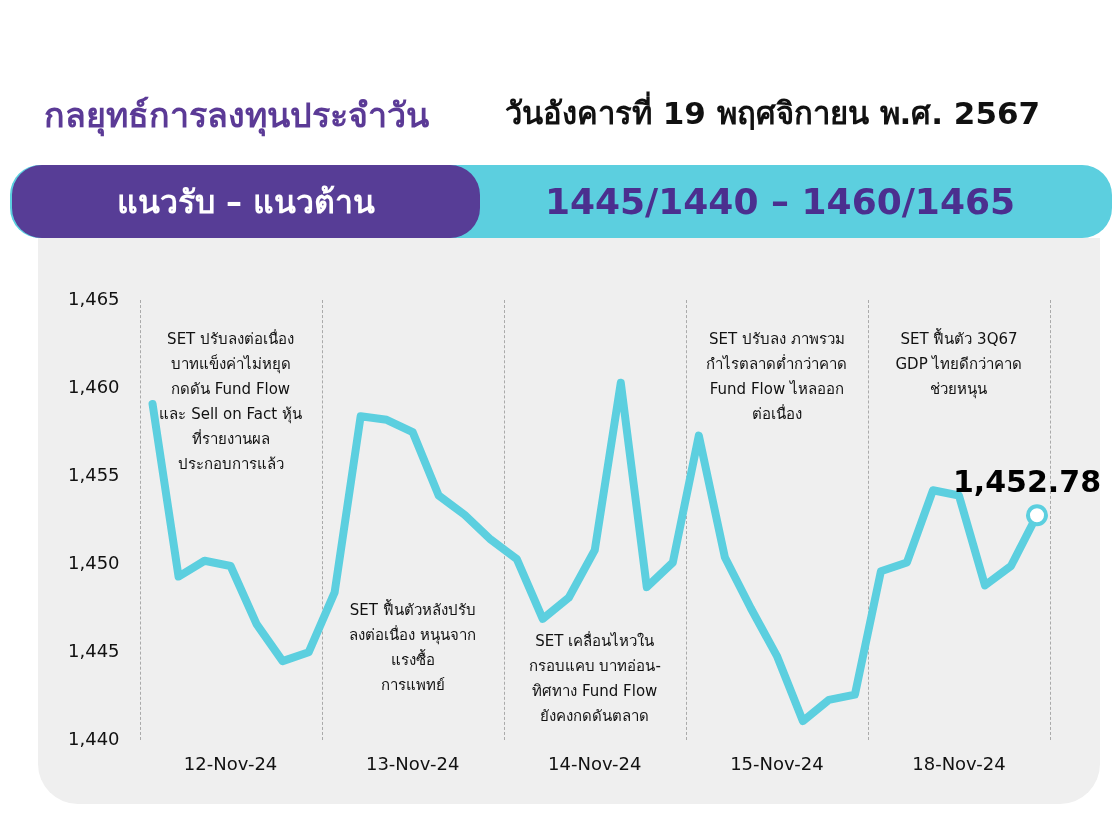  I want to click on annotation: SET ฟื้นตัวหลังปรับ ลงต่อเนื่อง หนุนจาก แรงซื้อ การแพทย์, so click(413, 647).